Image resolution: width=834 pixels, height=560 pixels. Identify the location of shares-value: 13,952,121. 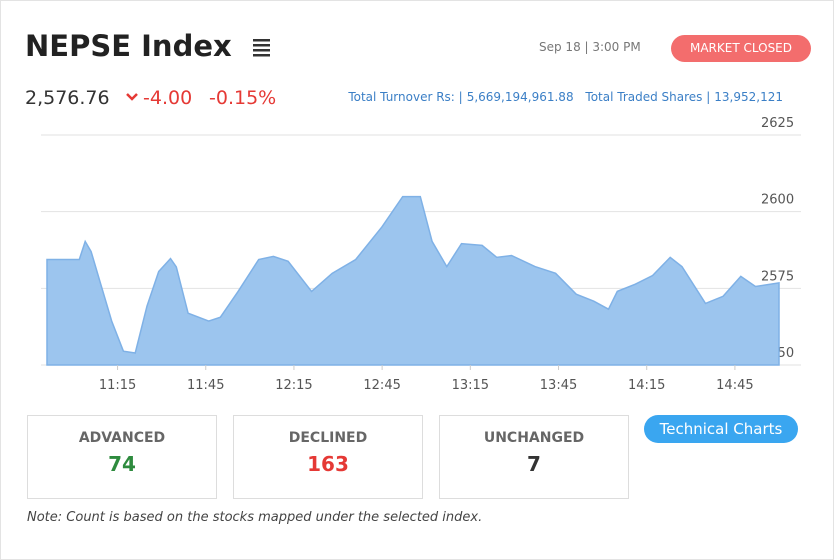
(748, 97).